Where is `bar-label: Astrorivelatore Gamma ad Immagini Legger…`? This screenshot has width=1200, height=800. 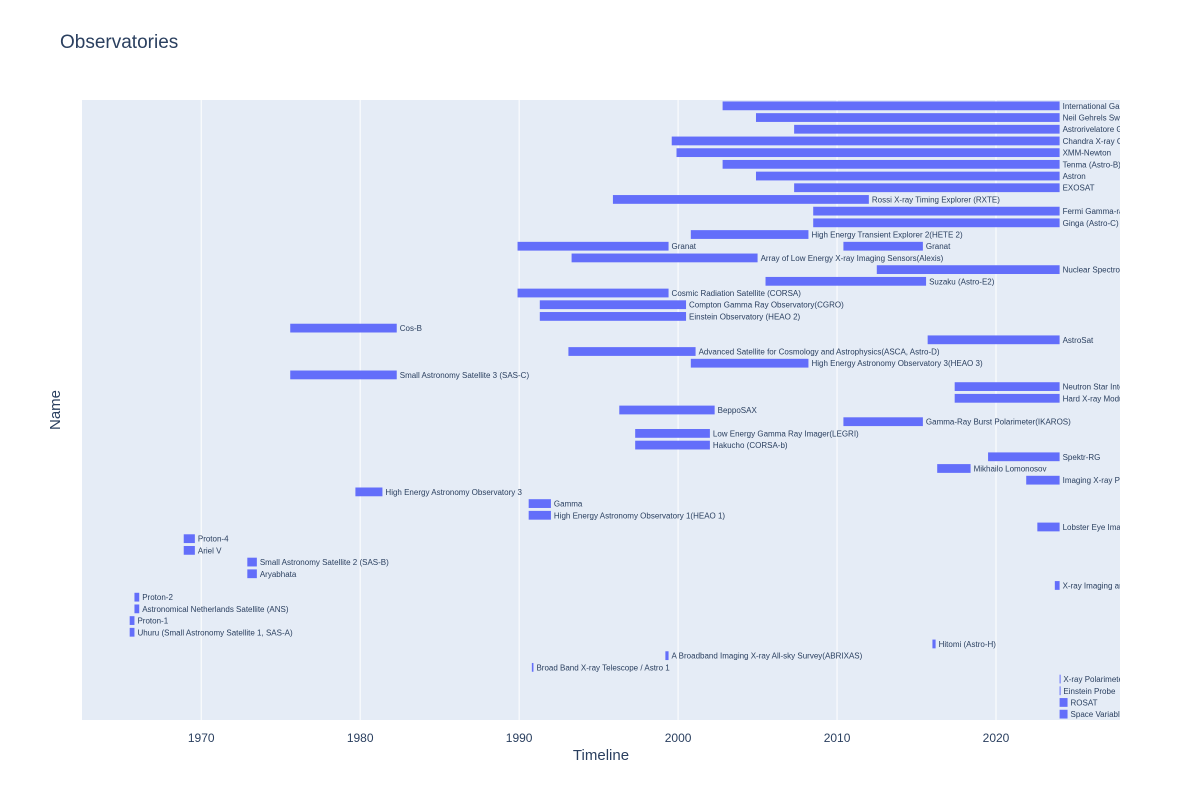
bar-label: Astrorivelatore Gamma ad Immagini Legger… is located at coordinates (1131, 129).